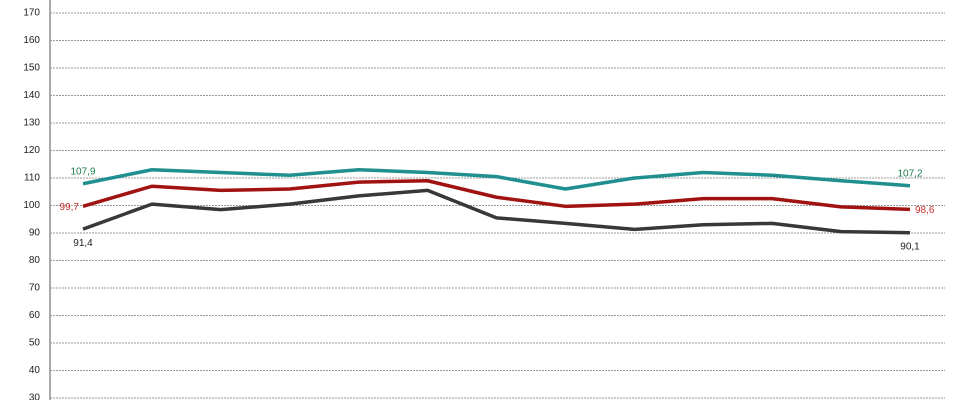  What do you see at coordinates (31, 205) in the screenshot?
I see `y-tick-label: 100` at bounding box center [31, 205].